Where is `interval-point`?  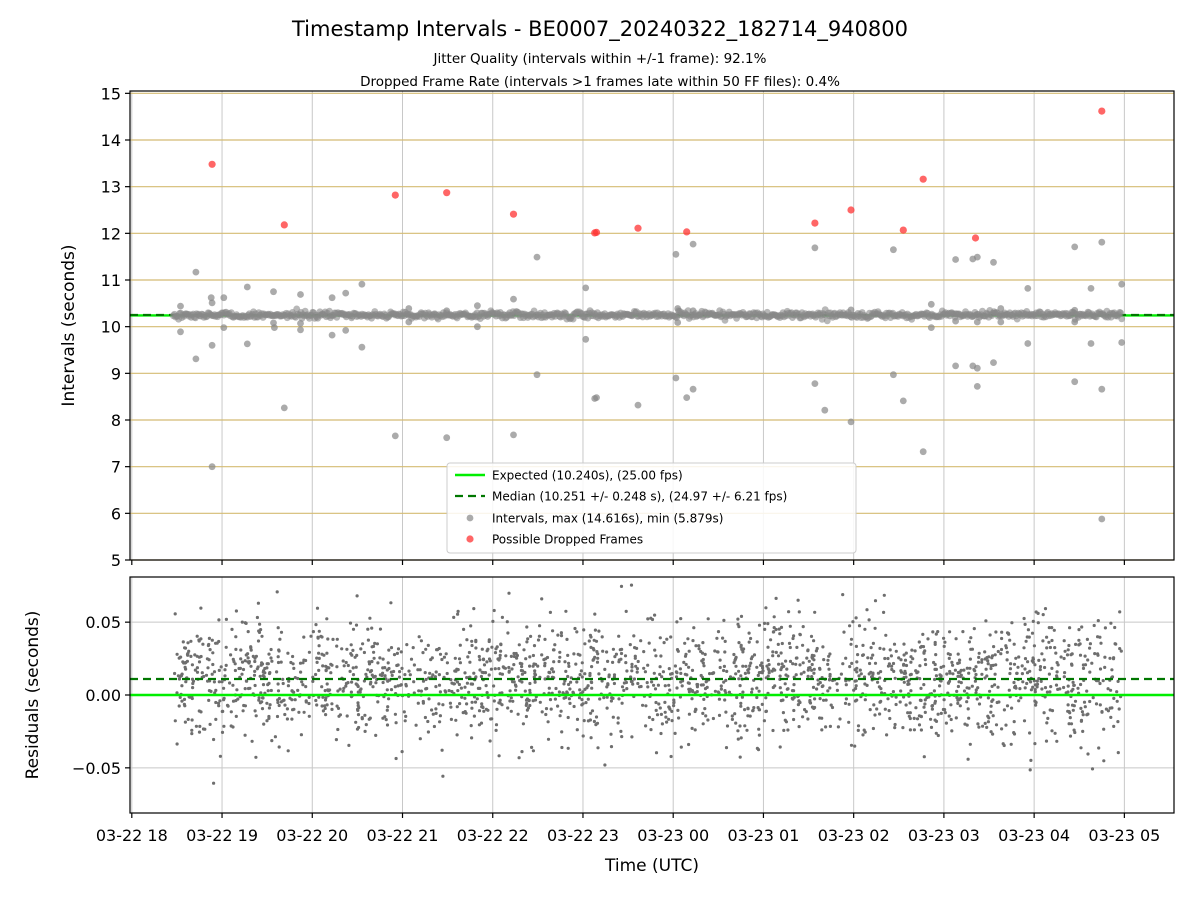
interval-point is located at coordinates (1120, 313).